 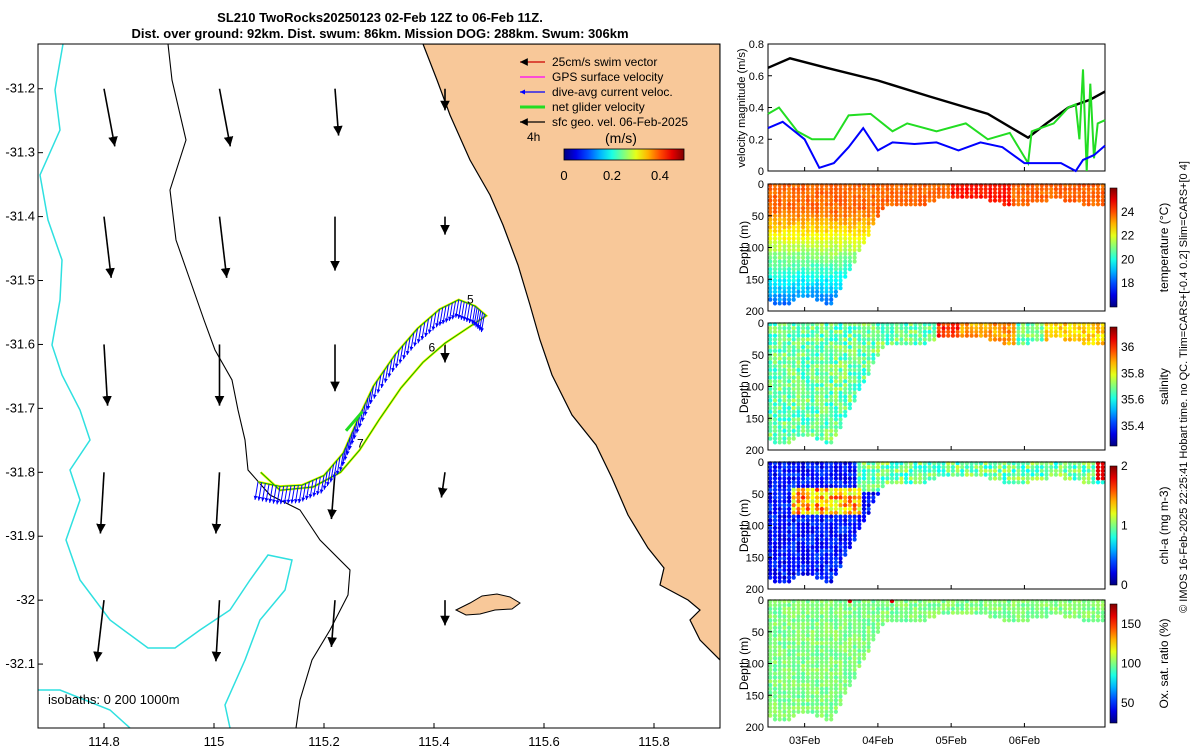 What do you see at coordinates (470, 300) in the screenshot?
I see `track-day-label: 5` at bounding box center [470, 300].